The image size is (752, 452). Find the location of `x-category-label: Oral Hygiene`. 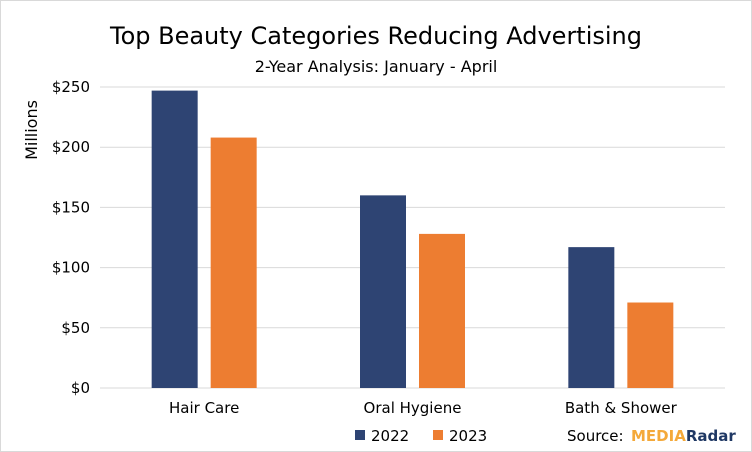

x-category-label: Oral Hygiene is located at coordinates (413, 408).